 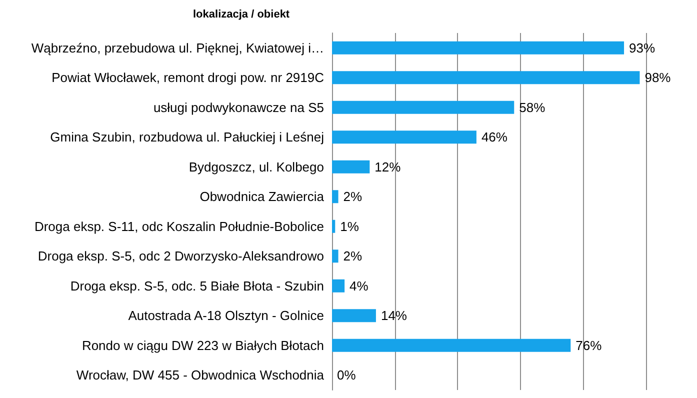 I want to click on data-label: 12%, so click(x=388, y=166).